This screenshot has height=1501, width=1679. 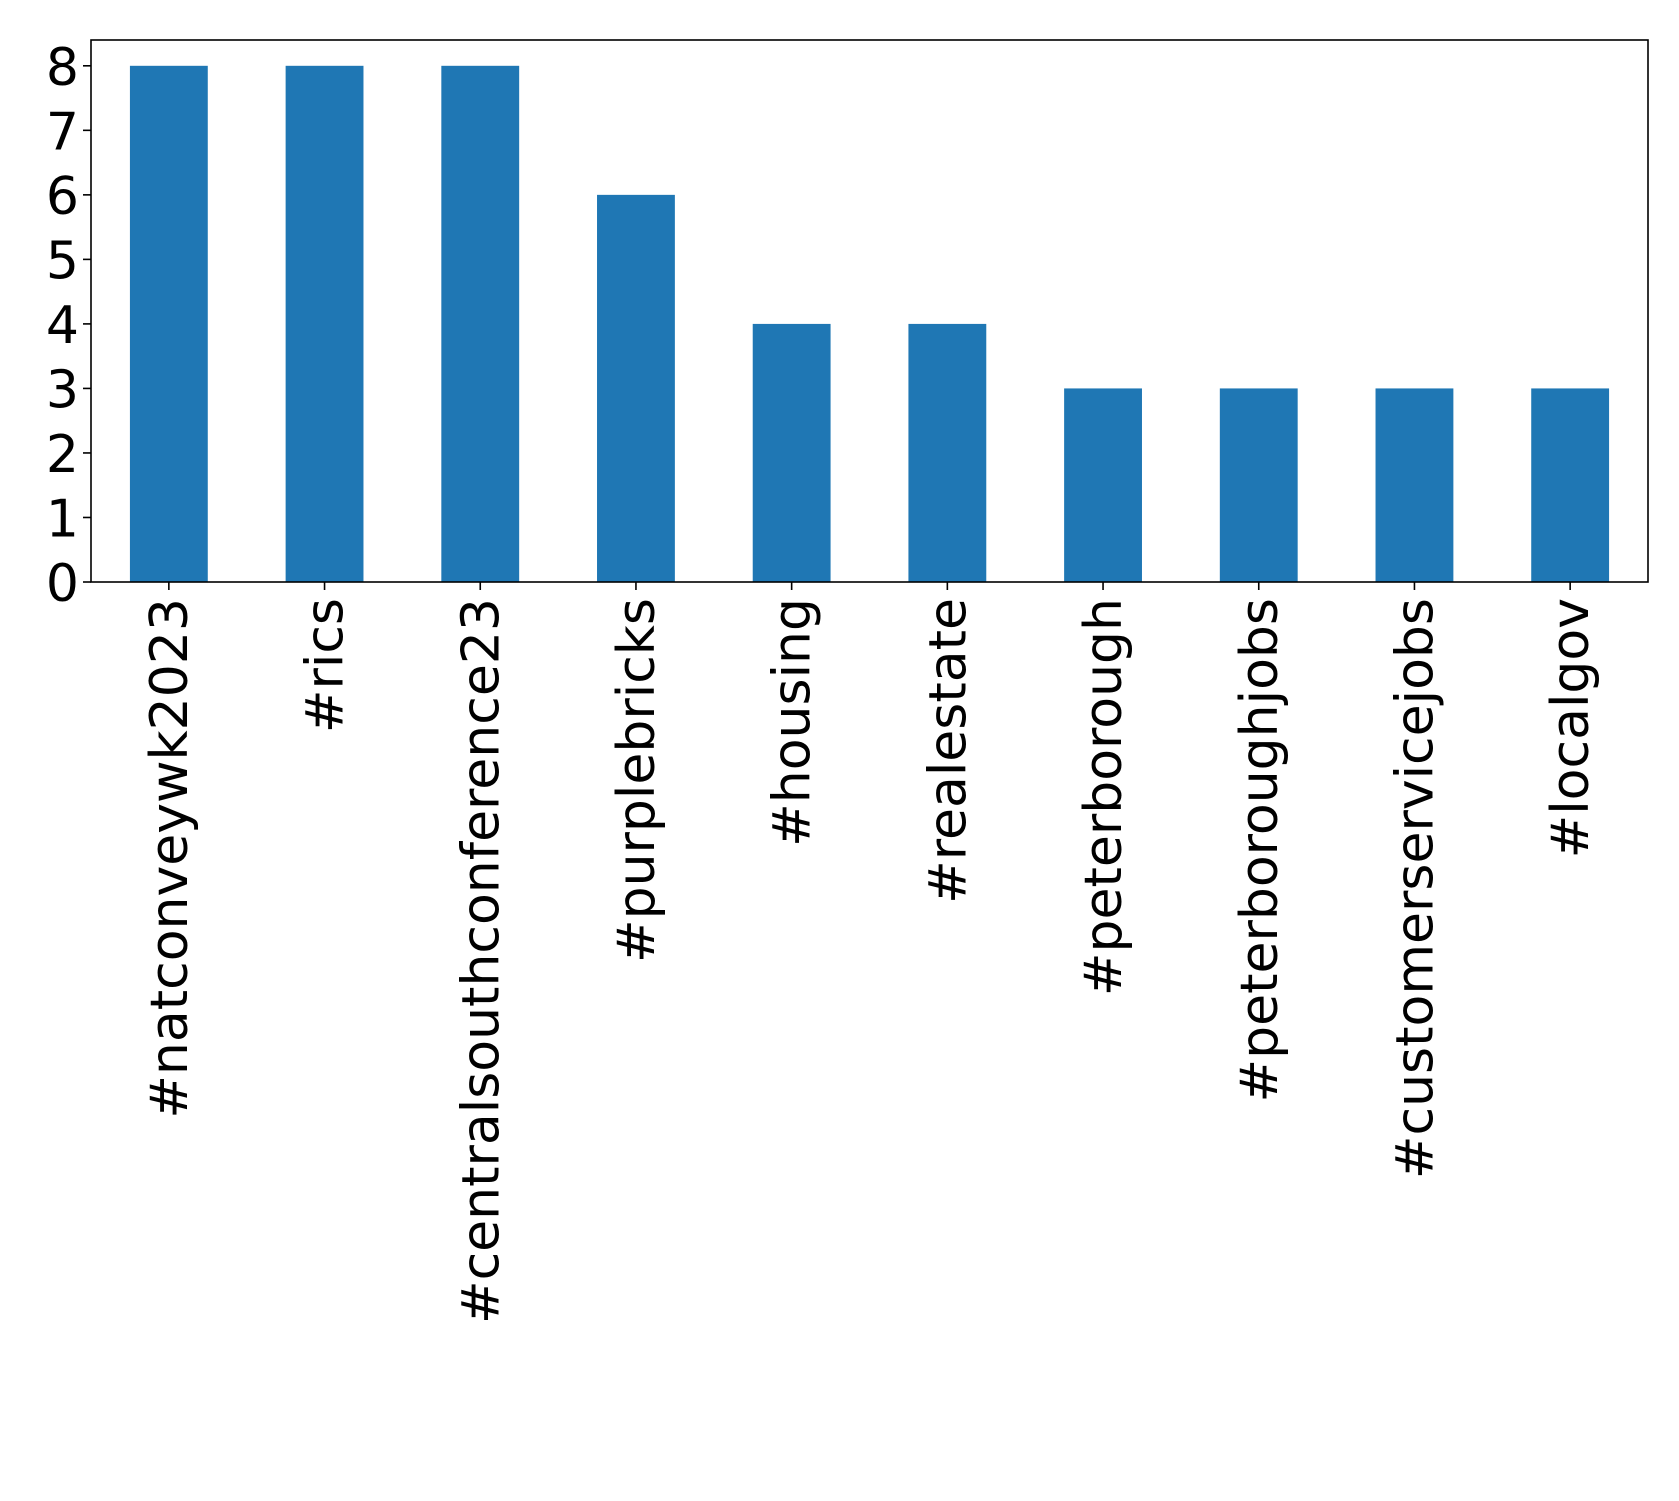 What do you see at coordinates (62, 197) in the screenshot?
I see `y-tick-label: 6` at bounding box center [62, 197].